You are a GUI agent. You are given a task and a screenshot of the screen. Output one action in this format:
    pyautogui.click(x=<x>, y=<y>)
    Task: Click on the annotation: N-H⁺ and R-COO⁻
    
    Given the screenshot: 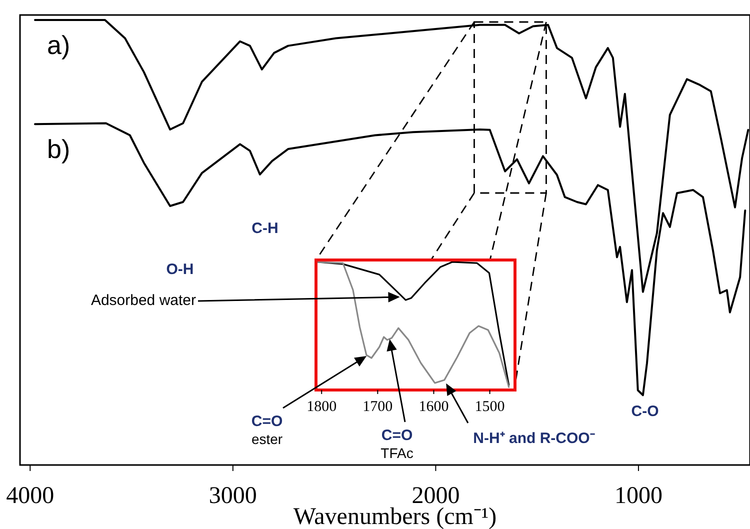 What is the action you would take?
    pyautogui.click(x=534, y=438)
    